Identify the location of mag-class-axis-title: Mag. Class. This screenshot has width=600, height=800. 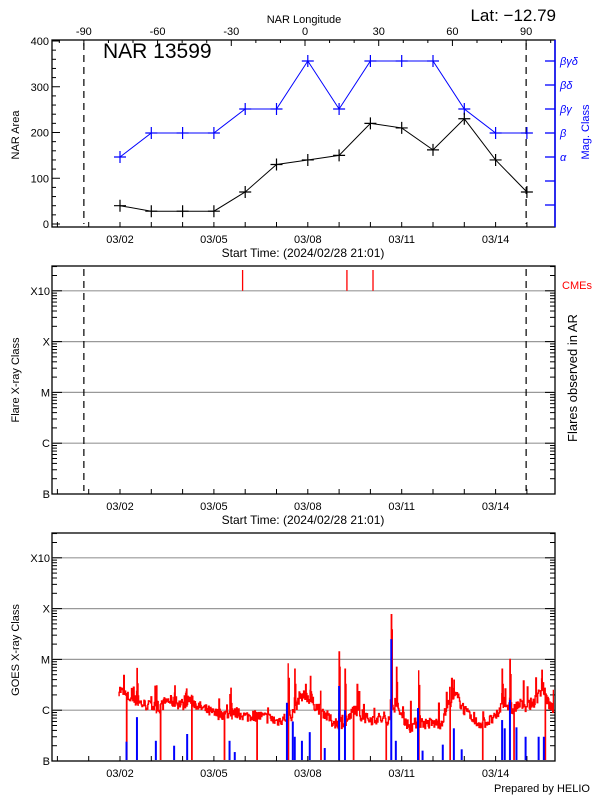
(586, 132).